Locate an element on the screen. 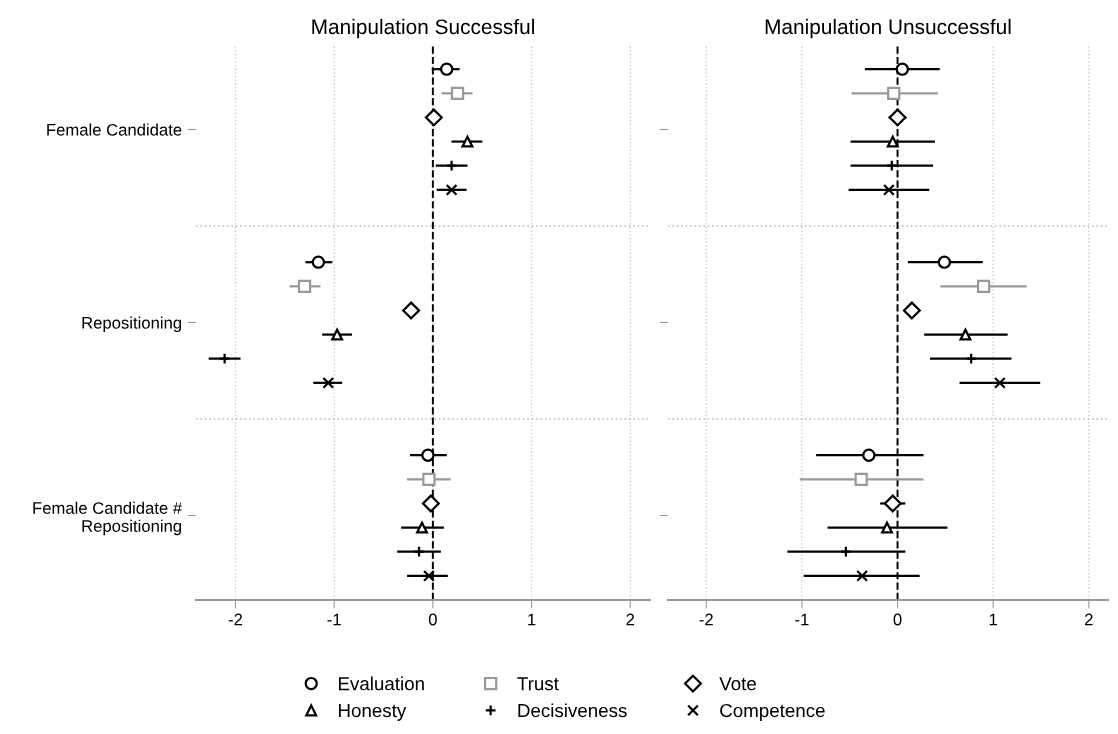  legend-label: Honesty is located at coordinates (373, 712).